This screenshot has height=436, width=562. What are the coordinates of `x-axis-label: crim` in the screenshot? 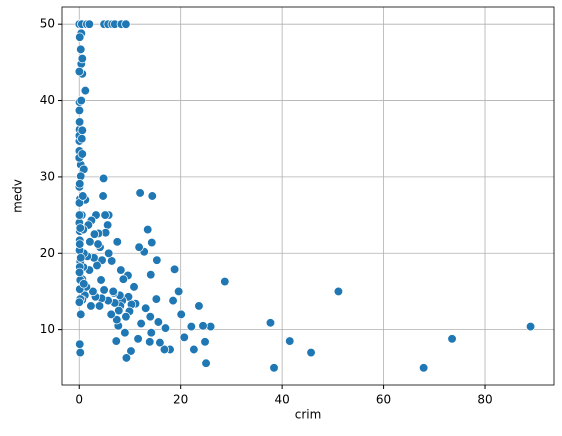 It's located at (308, 415).